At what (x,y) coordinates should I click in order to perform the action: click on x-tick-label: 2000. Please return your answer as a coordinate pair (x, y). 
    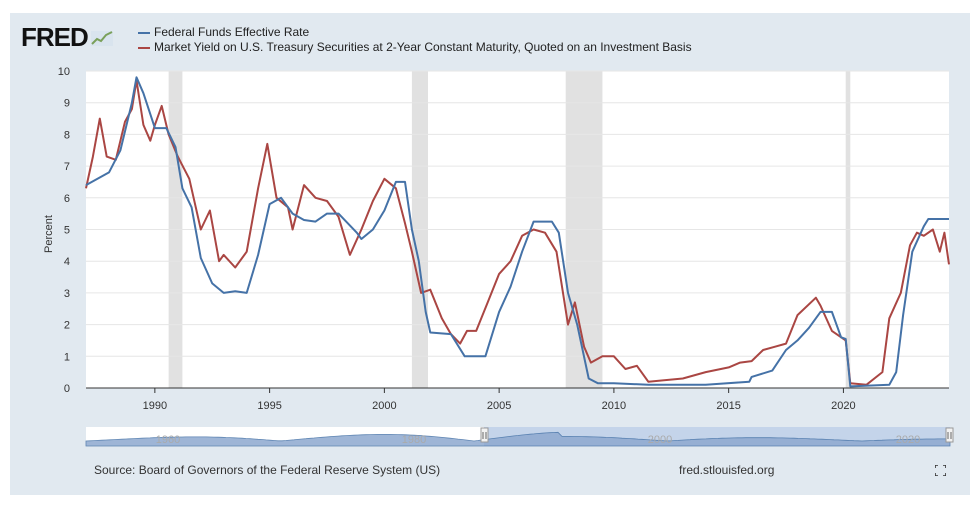
    Looking at the image, I should click on (384, 406).